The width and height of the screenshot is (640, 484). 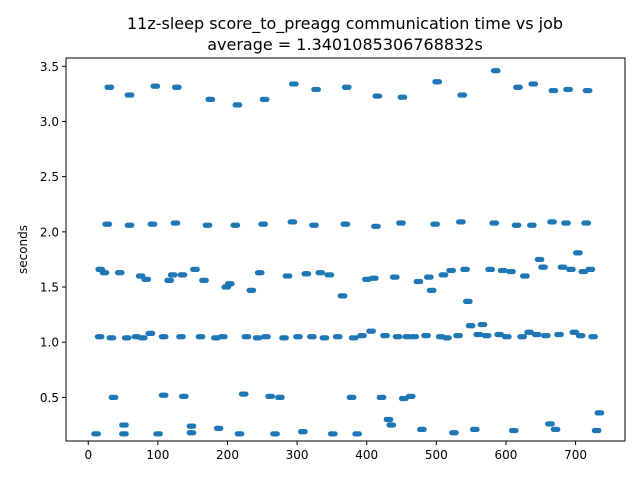 What do you see at coordinates (575, 455) in the screenshot?
I see `x-tick-label: 700` at bounding box center [575, 455].